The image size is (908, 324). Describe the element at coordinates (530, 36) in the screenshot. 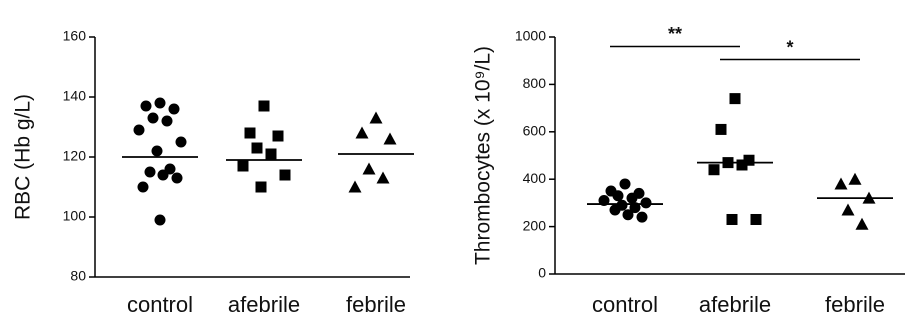

I see `y-tick-label: 1000` at that location.